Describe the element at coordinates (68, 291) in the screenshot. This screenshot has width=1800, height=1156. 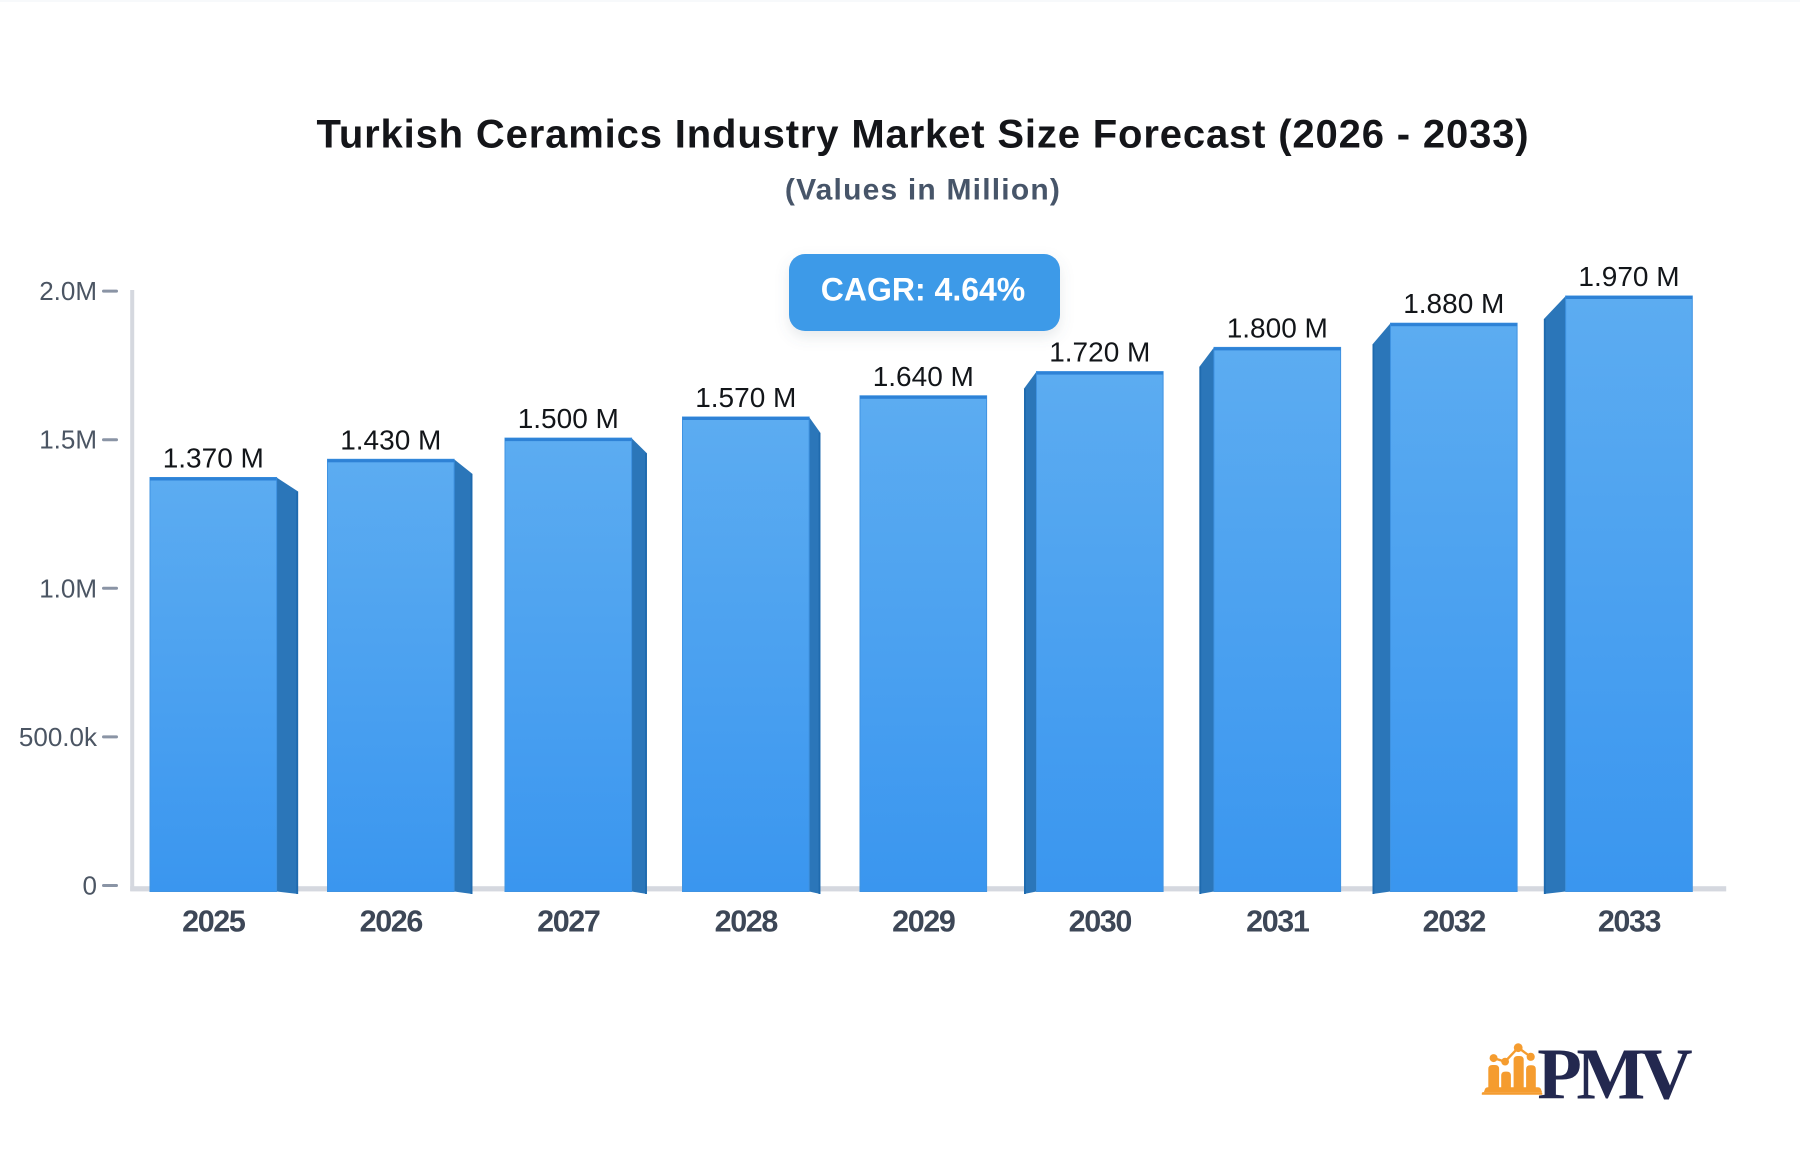
I see `svg-text: 2.0M` at that location.